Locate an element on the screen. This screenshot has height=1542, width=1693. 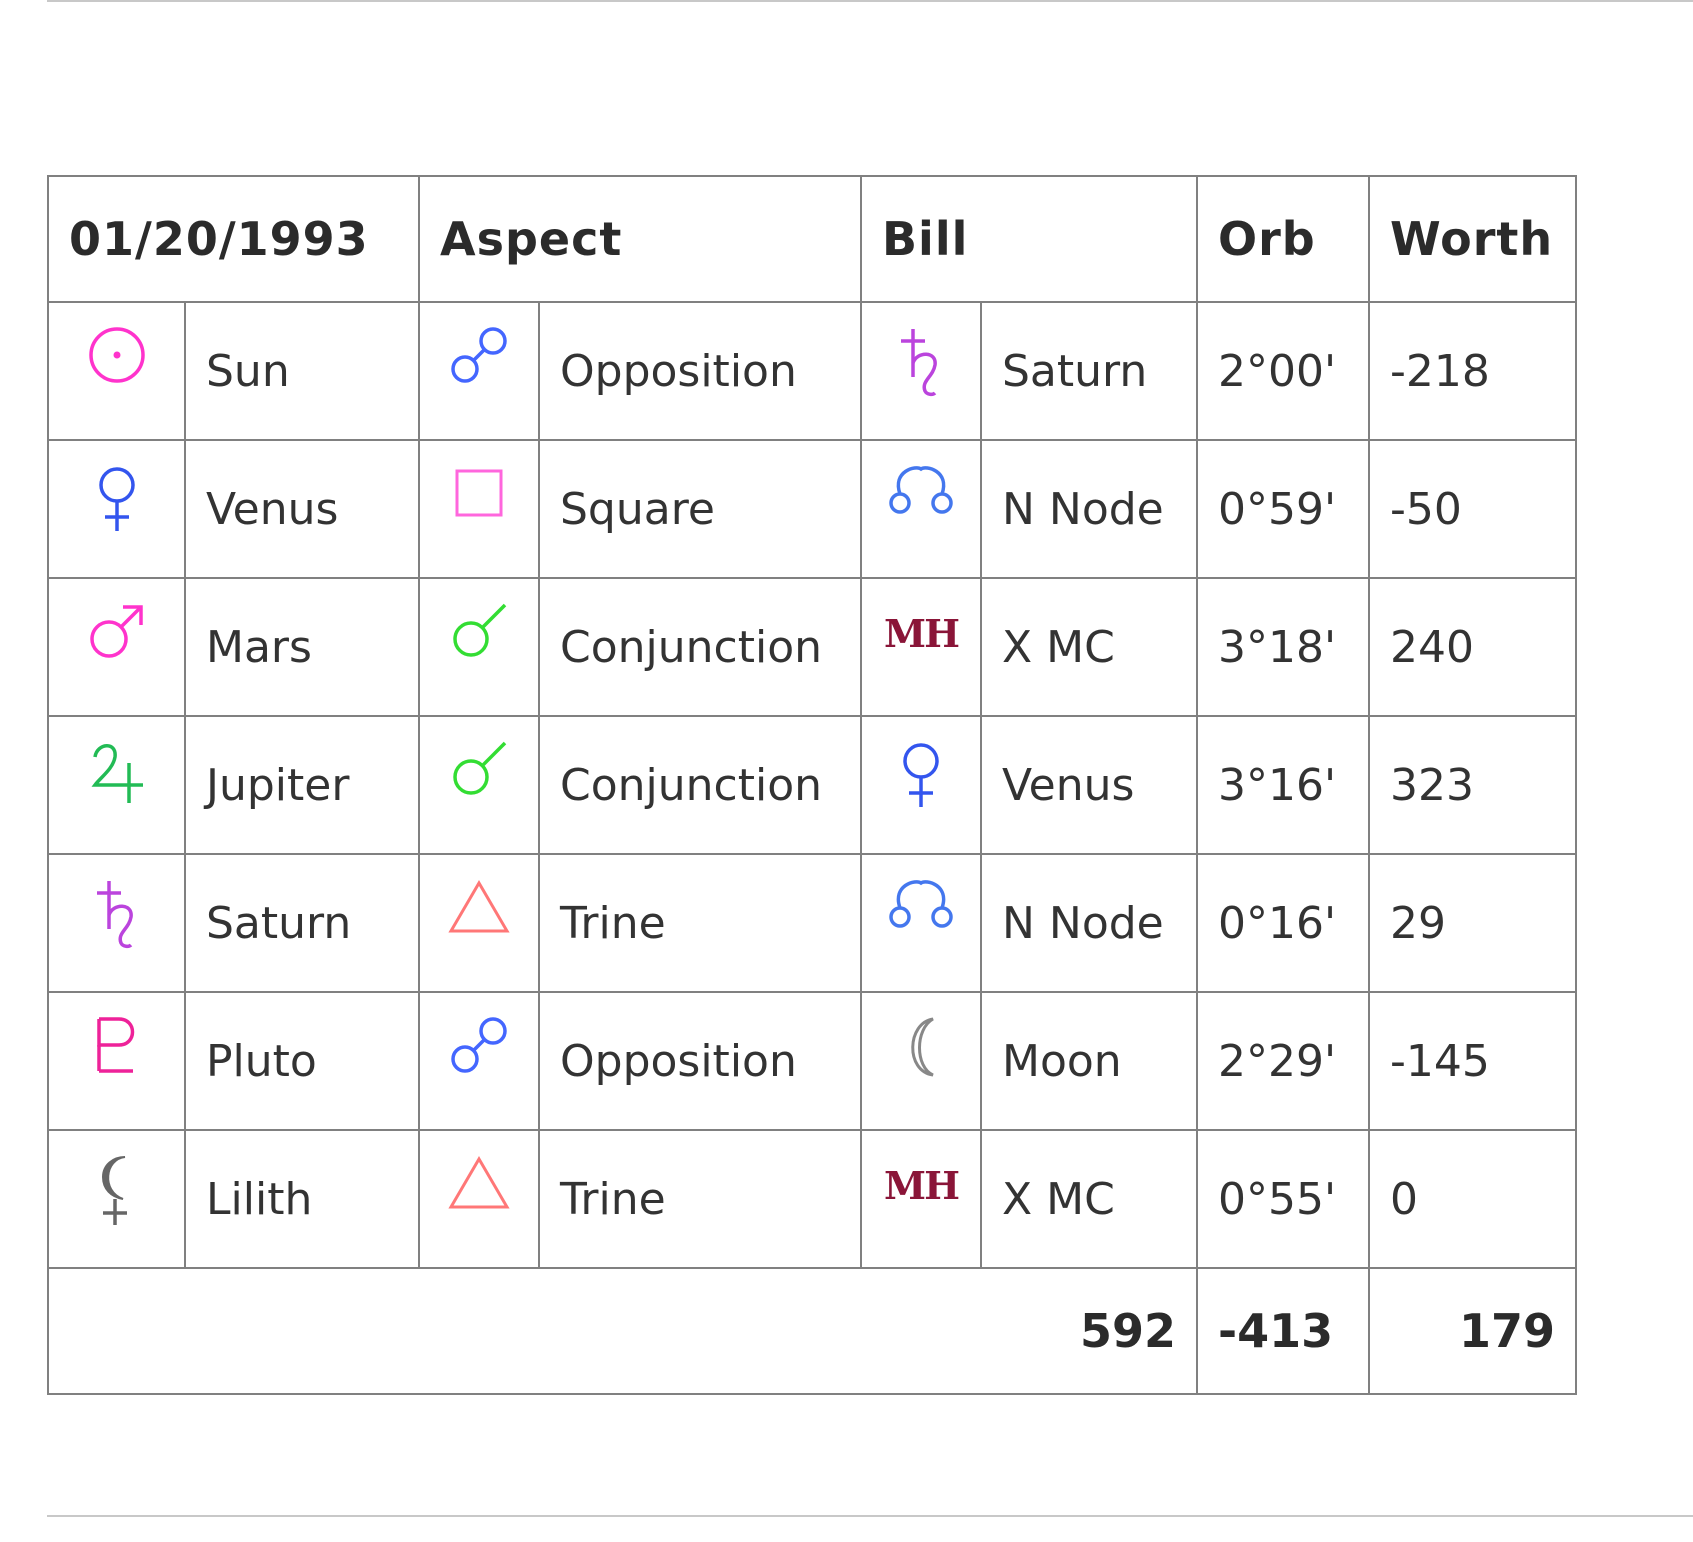
orb-value: 0°55' is located at coordinates (1283, 1199).